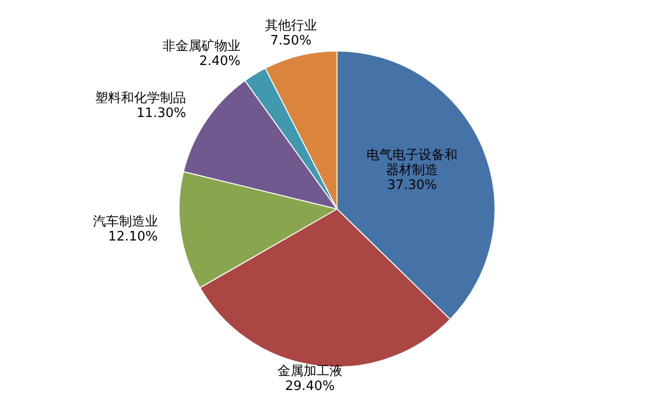 This screenshot has height=399, width=670. I want to click on data-label: 37.30%, so click(412, 185).